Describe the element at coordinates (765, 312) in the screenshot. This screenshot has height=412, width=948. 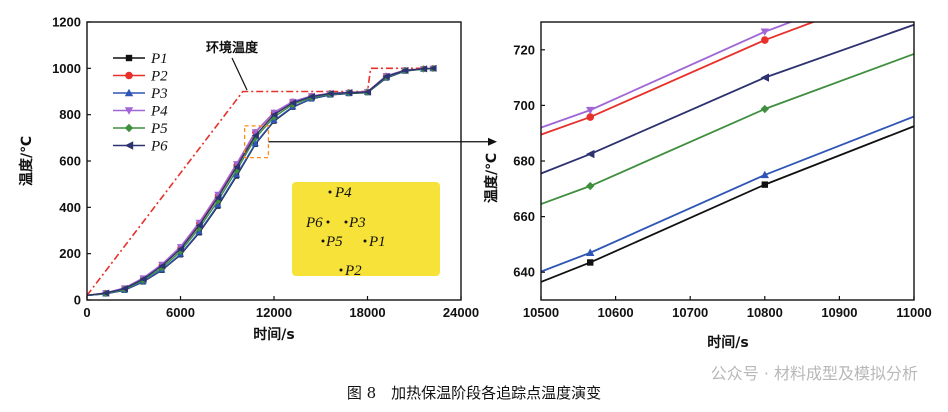
I see `right-x-tick-label: 10800` at that location.